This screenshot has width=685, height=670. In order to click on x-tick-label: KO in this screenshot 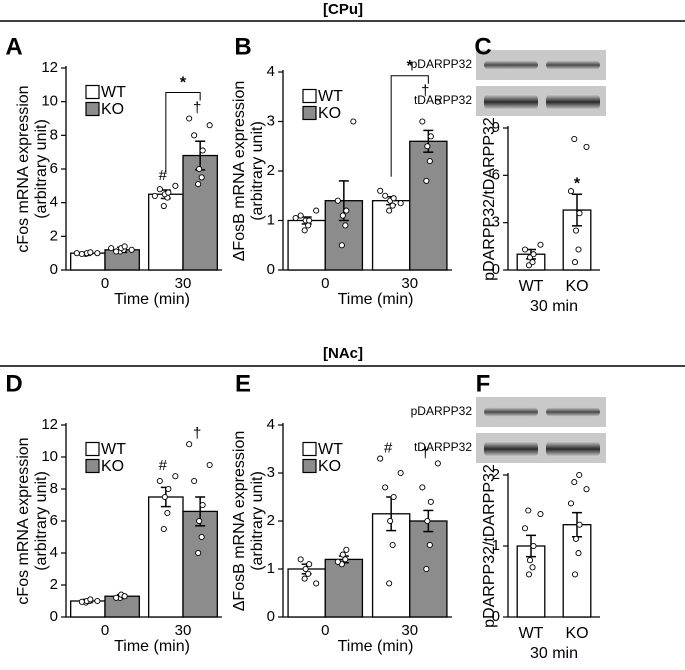, I will do `click(576, 633)`.